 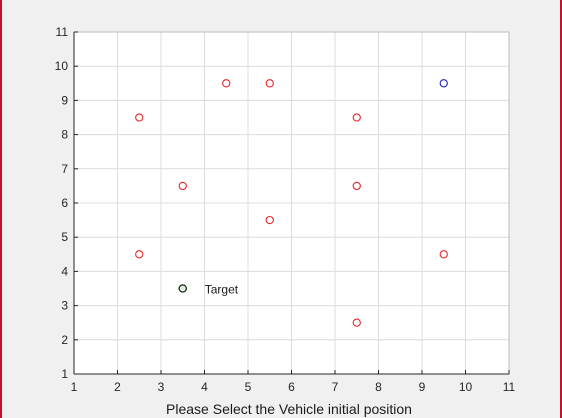 What do you see at coordinates (64, 203) in the screenshot?
I see `y-tick-label: 6` at bounding box center [64, 203].